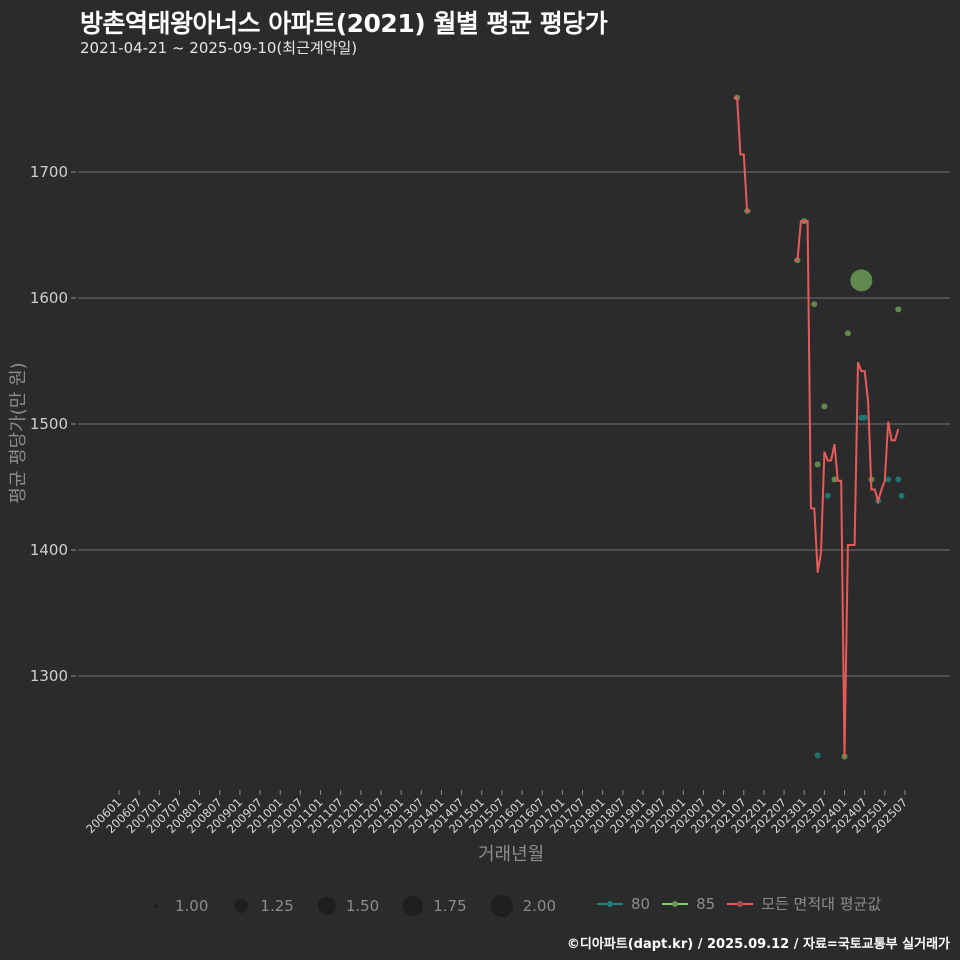 This screenshot has width=960, height=960. I want to click on size-legend-item: 1.75, so click(434, 906).